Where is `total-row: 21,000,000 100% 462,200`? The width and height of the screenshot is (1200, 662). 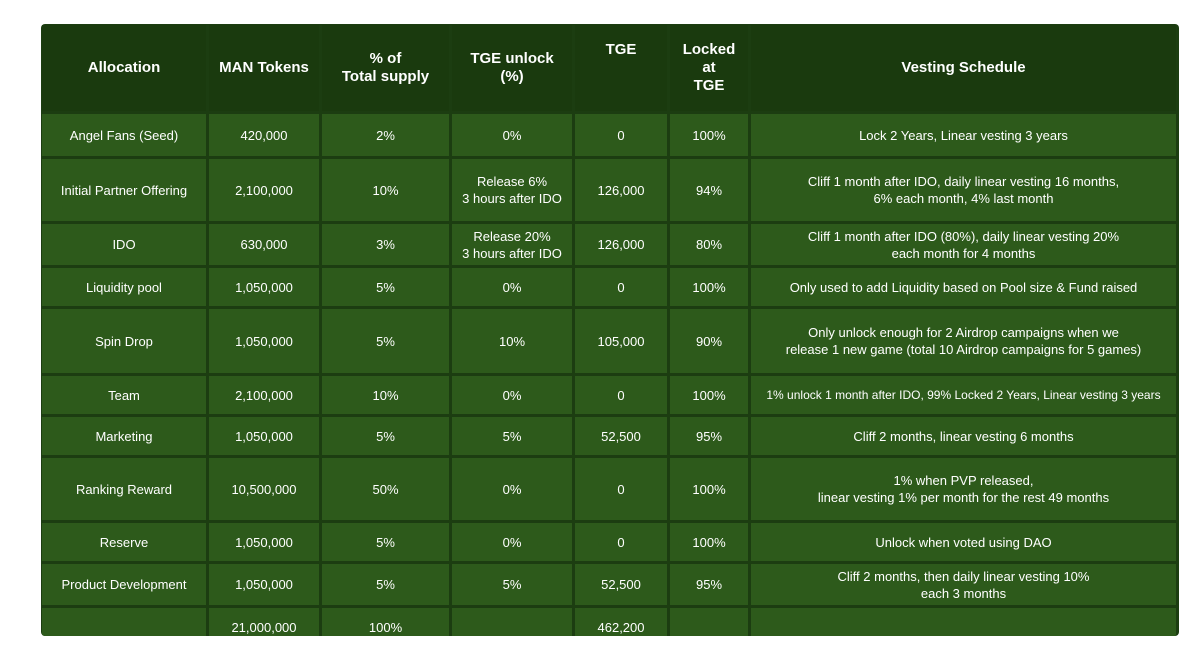 total-row: 21,000,000 100% 462,200 is located at coordinates (609, 622).